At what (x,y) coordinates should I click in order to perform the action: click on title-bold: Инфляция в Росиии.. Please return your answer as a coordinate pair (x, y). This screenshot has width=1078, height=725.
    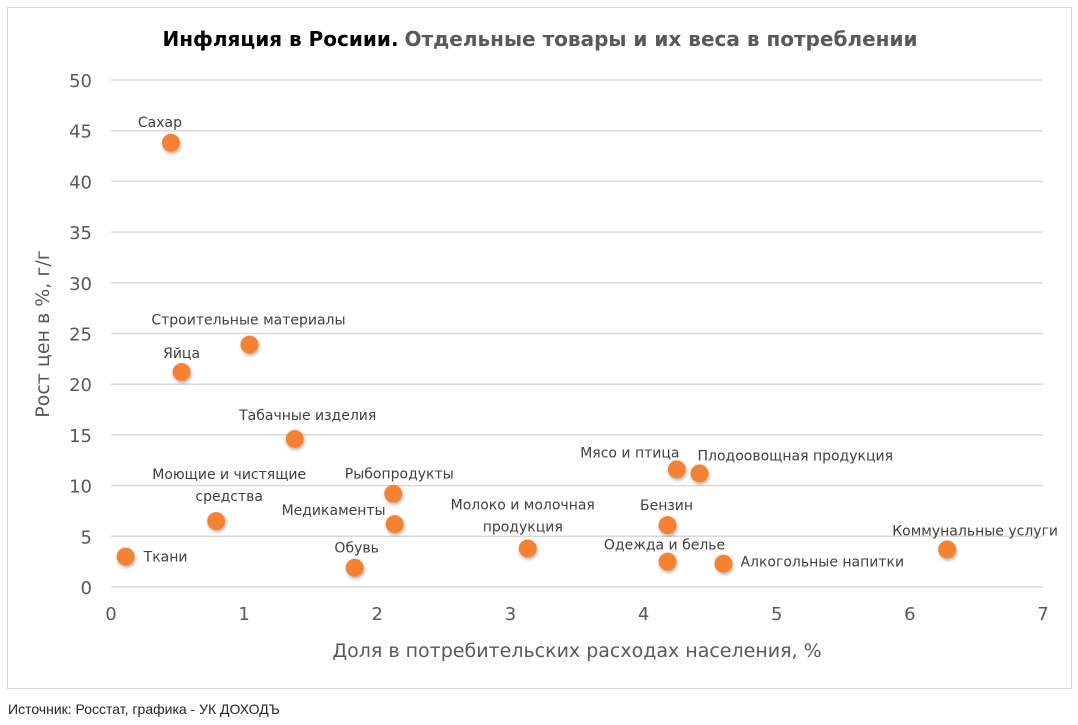
    Looking at the image, I should click on (281, 39).